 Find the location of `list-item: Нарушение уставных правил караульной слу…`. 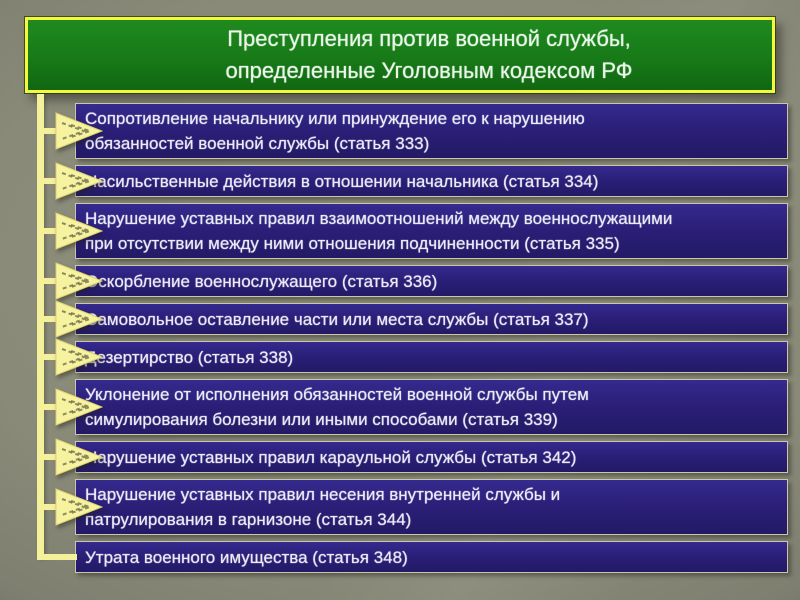

list-item: Нарушение уставных правил караульной слу… is located at coordinates (412, 457).